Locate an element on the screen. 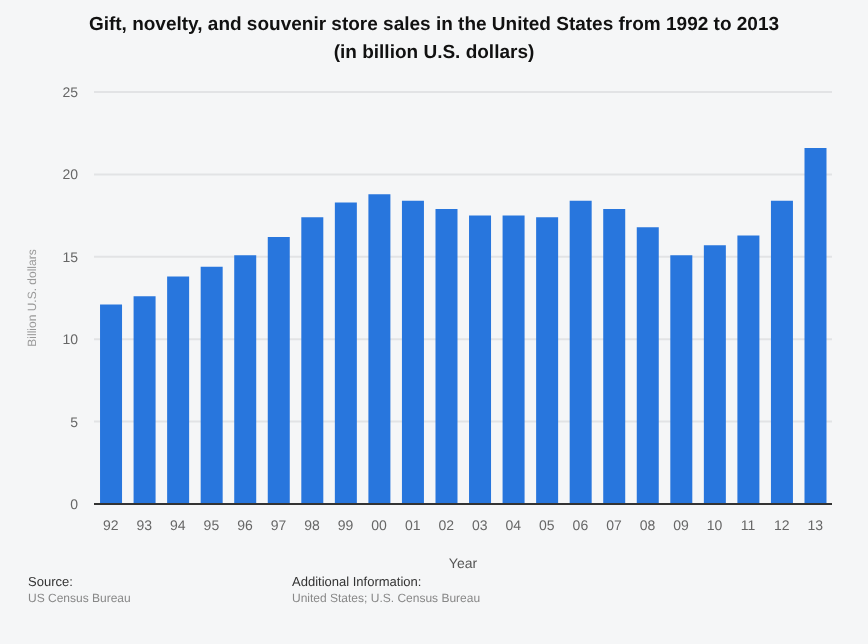 The width and height of the screenshot is (868, 644). chart-title: Gift, novelty, and souvenir store sales in the United States from 1992 to 2013 is located at coordinates (434, 26).